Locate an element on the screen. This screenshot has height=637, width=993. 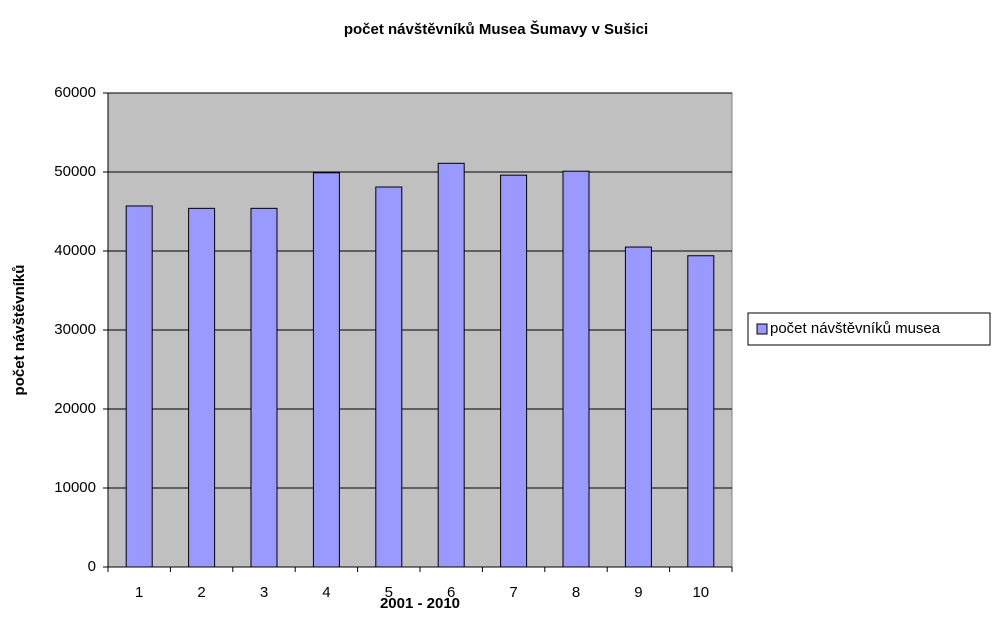
x-tick-label: 7 is located at coordinates (513, 592).